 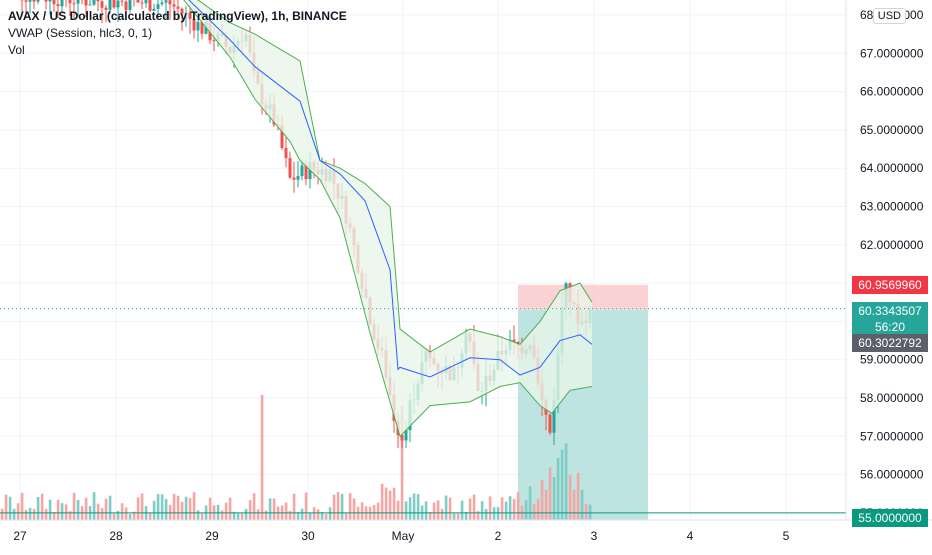 I want to click on volume-legend: Vol, so click(x=177, y=50).